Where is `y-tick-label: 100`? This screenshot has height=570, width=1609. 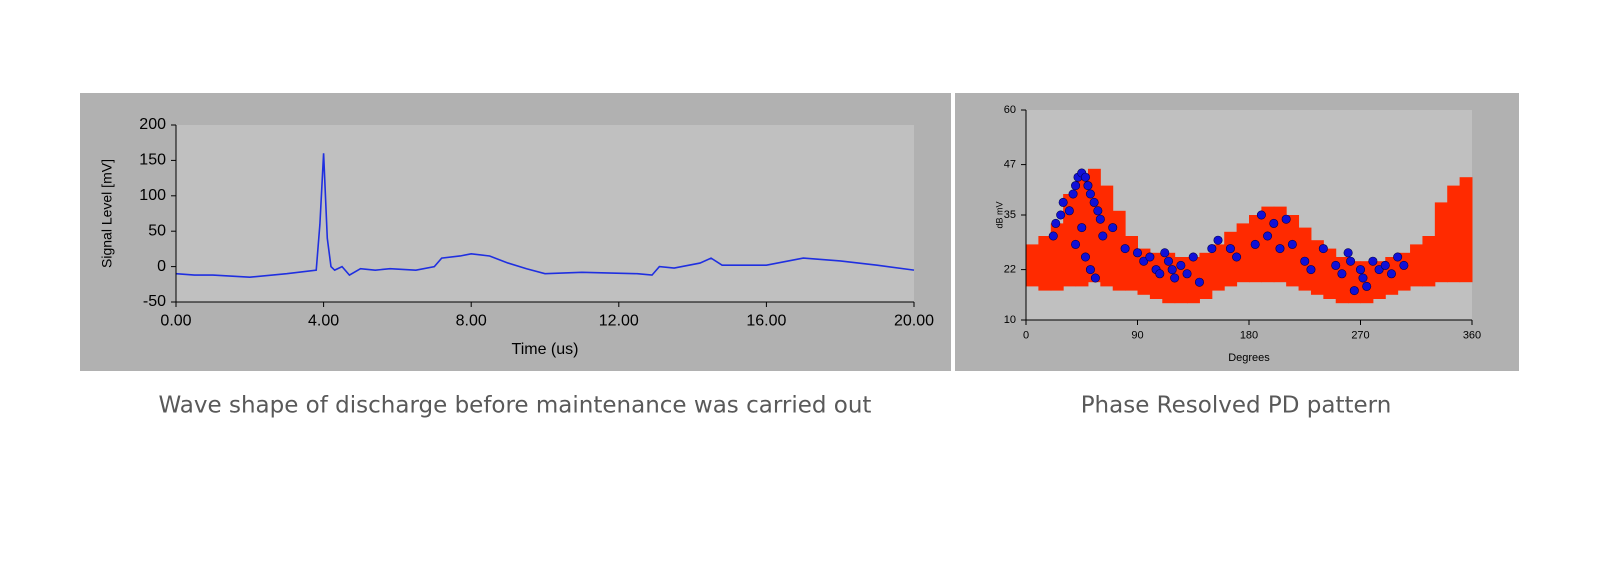
y-tick-label: 100 is located at coordinates (152, 195).